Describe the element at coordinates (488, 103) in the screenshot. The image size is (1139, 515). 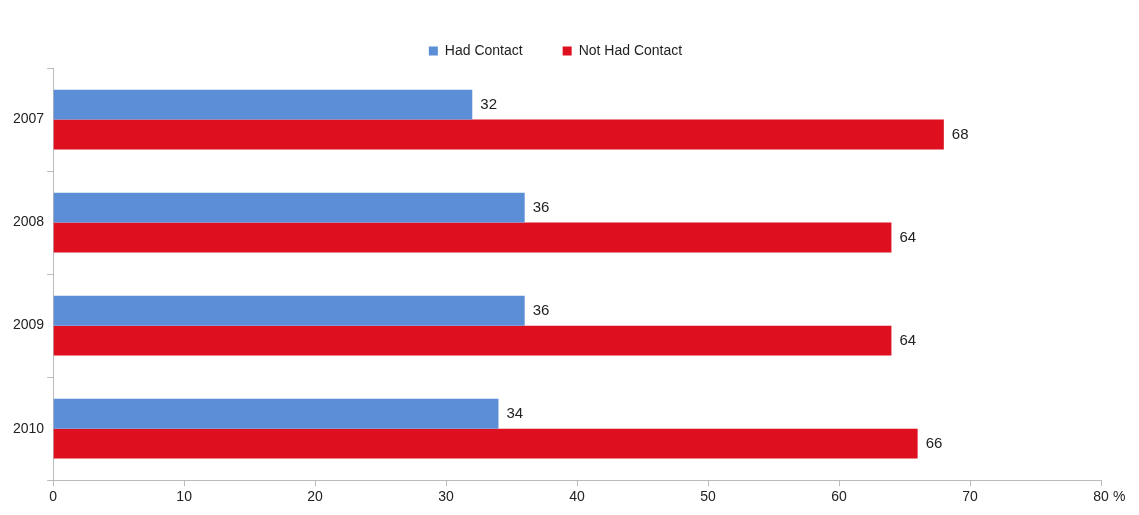
I see `data-label: 32` at that location.